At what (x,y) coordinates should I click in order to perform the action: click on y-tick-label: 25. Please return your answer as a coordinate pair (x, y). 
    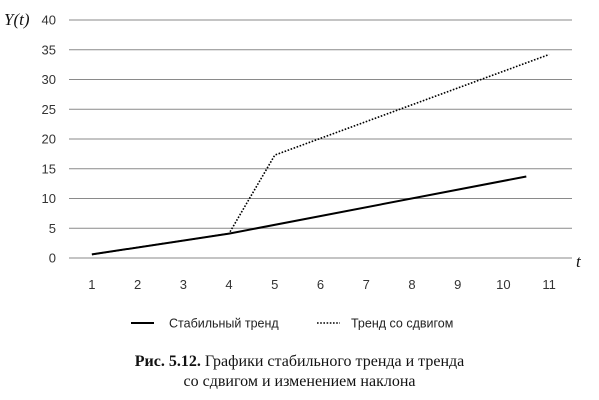
    Looking at the image, I should click on (49, 109).